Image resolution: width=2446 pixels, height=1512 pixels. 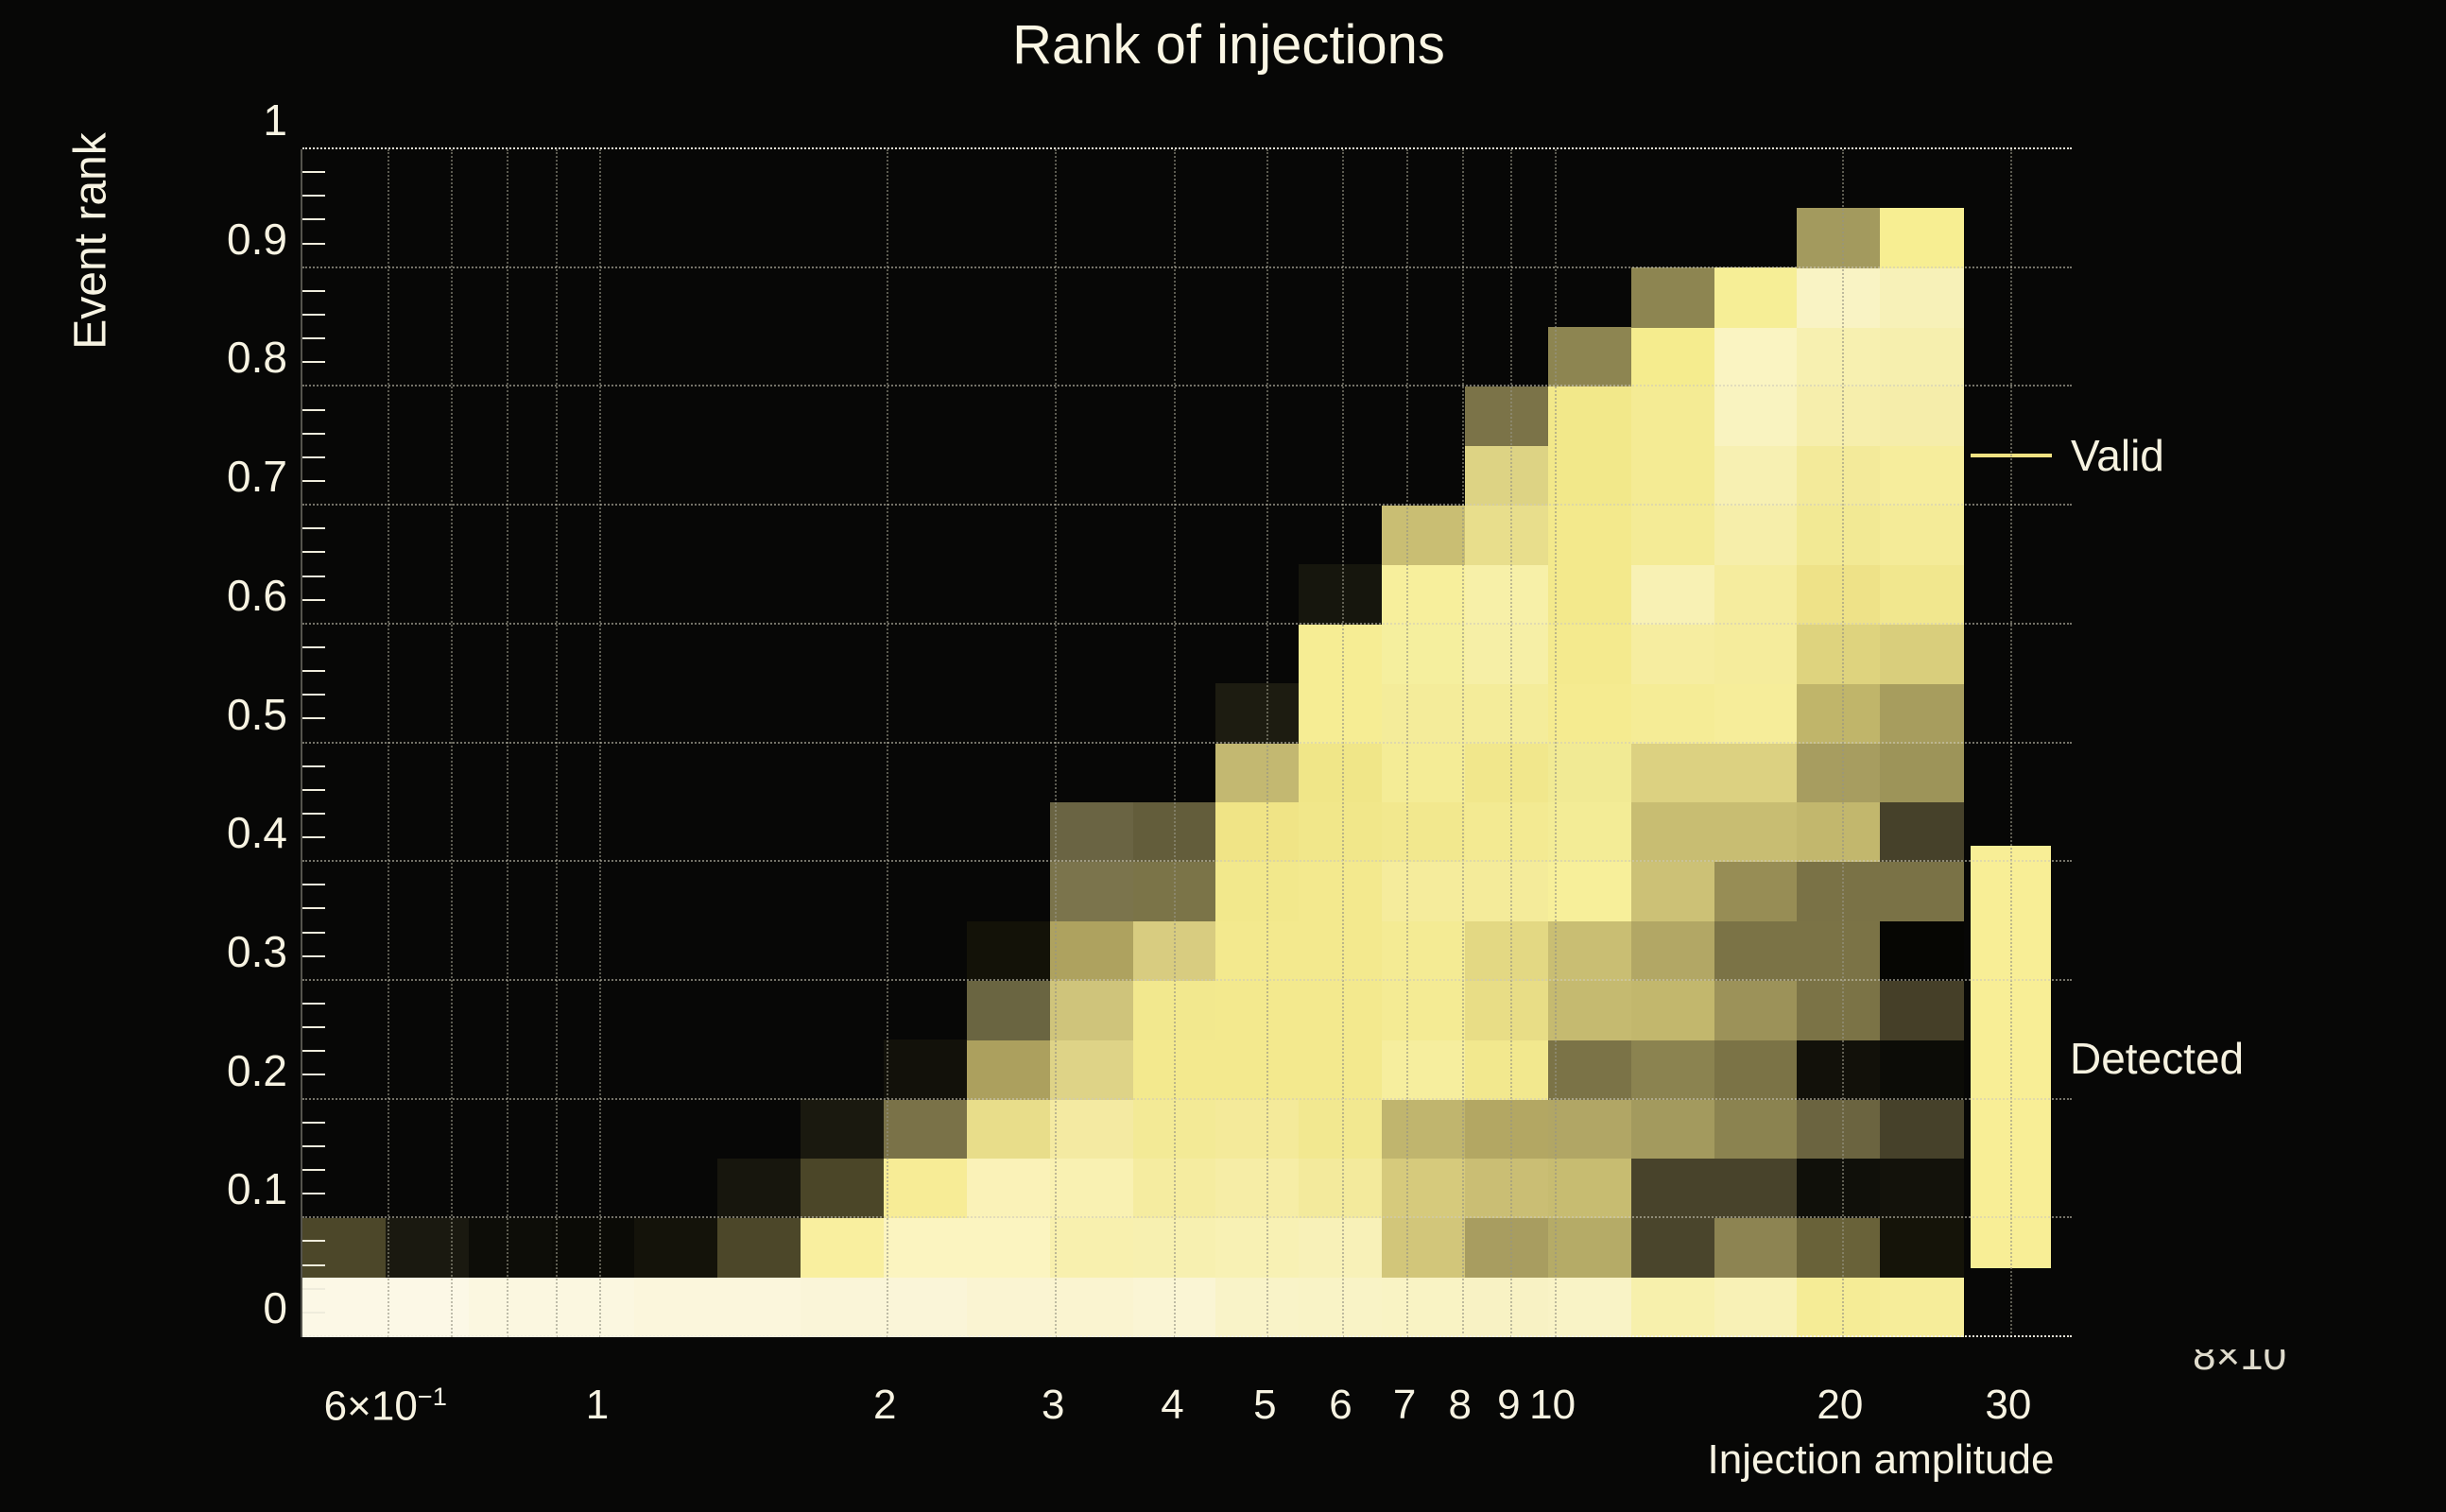 I want to click on y-tick-label: 0, so click(x=275, y=1307).